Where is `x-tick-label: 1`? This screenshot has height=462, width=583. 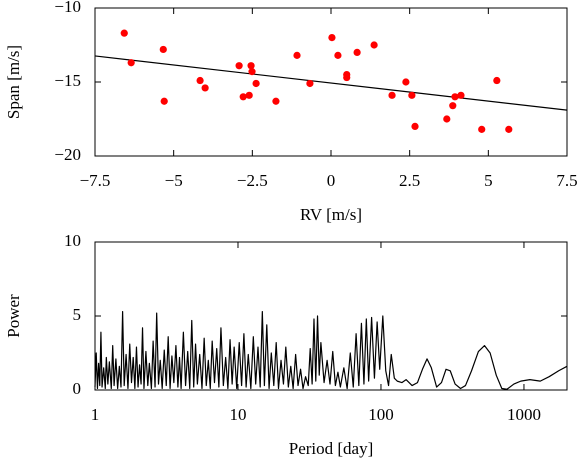 x-tick-label: 1 is located at coordinates (95, 414).